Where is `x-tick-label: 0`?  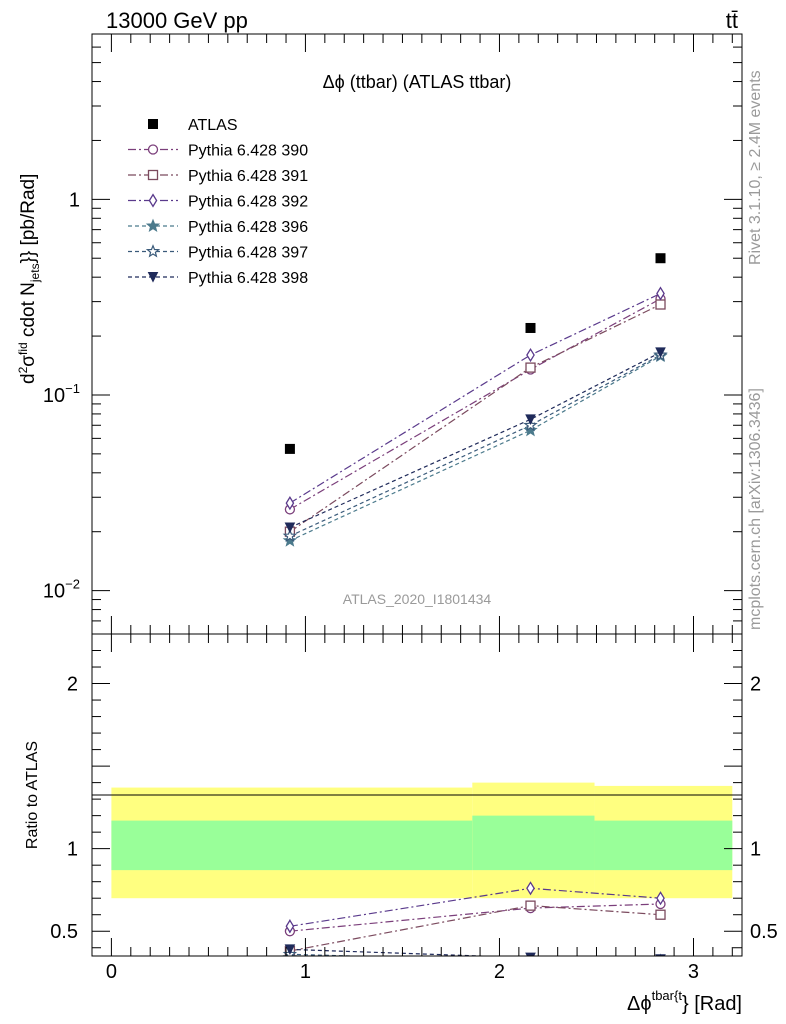 x-tick-label: 0 is located at coordinates (111, 972).